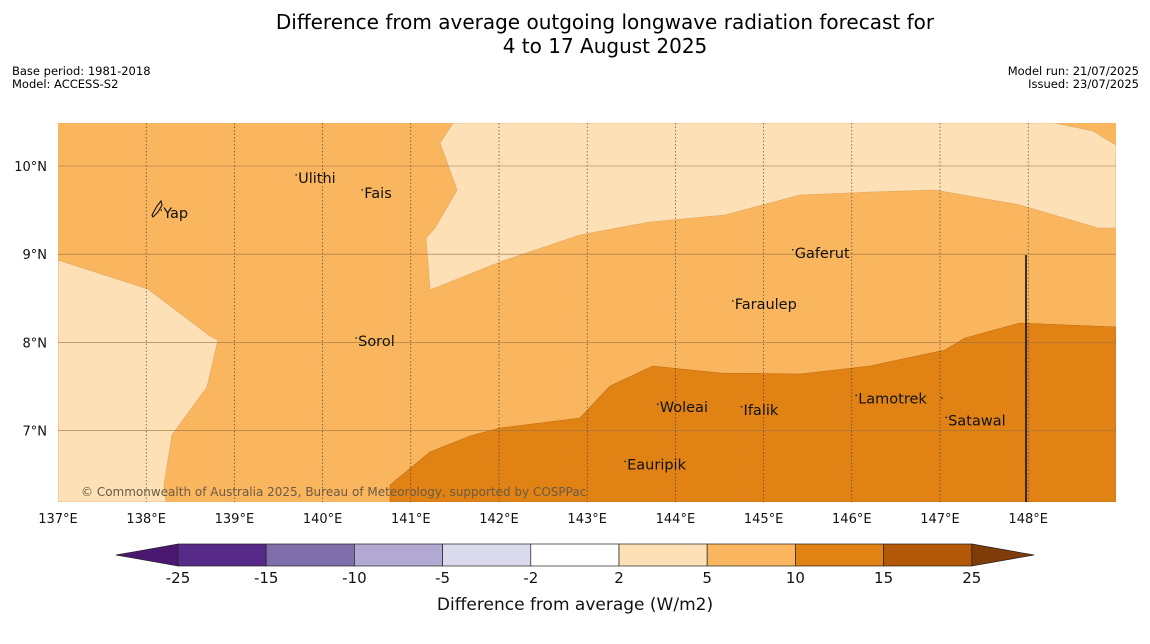  I want to click on lat-tick-label: 10°N, so click(30, 167).